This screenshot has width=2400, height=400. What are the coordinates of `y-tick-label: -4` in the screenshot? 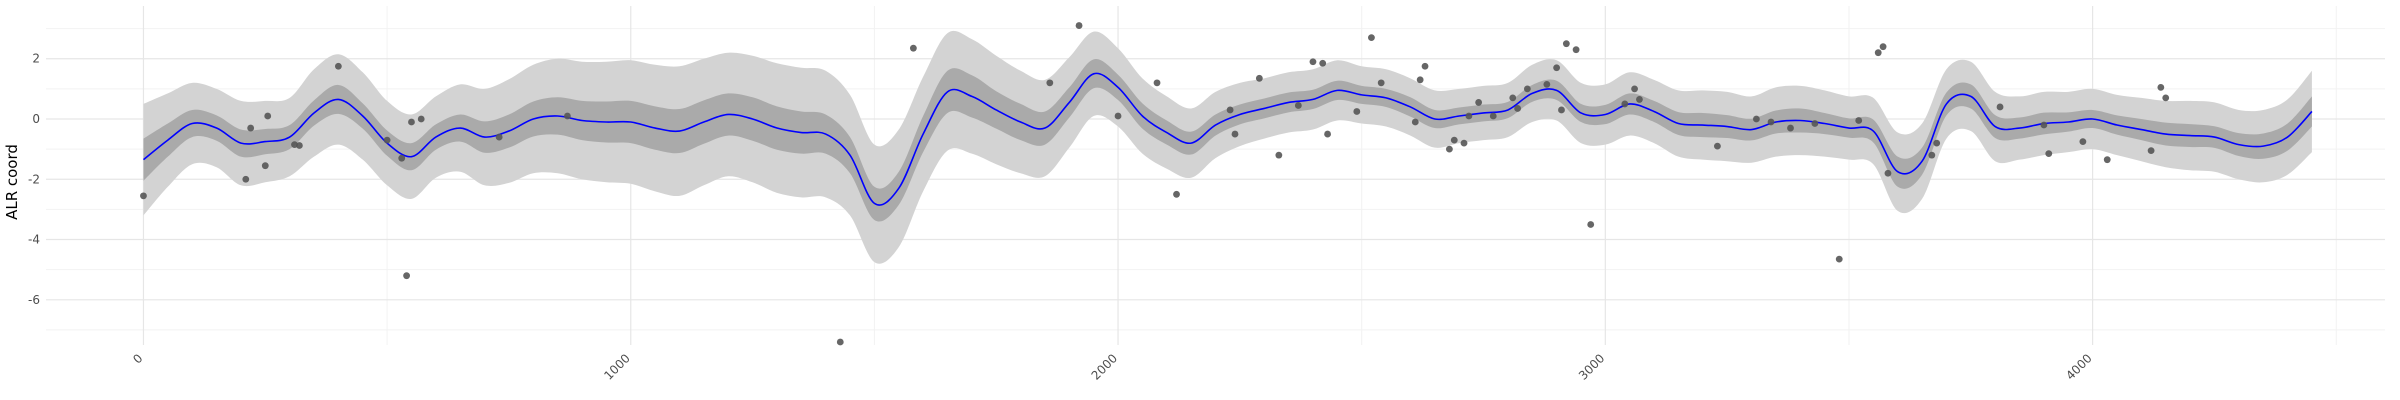 It's located at (34, 240).